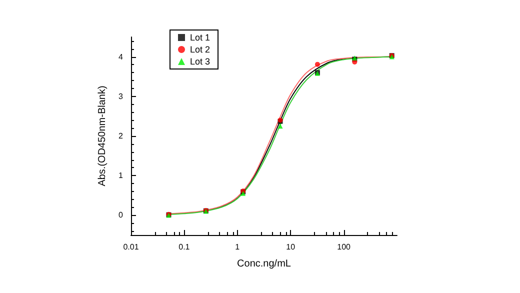 The image size is (520, 293). Describe the element at coordinates (121, 96) in the screenshot. I see `y-tick-label: 3` at that location.